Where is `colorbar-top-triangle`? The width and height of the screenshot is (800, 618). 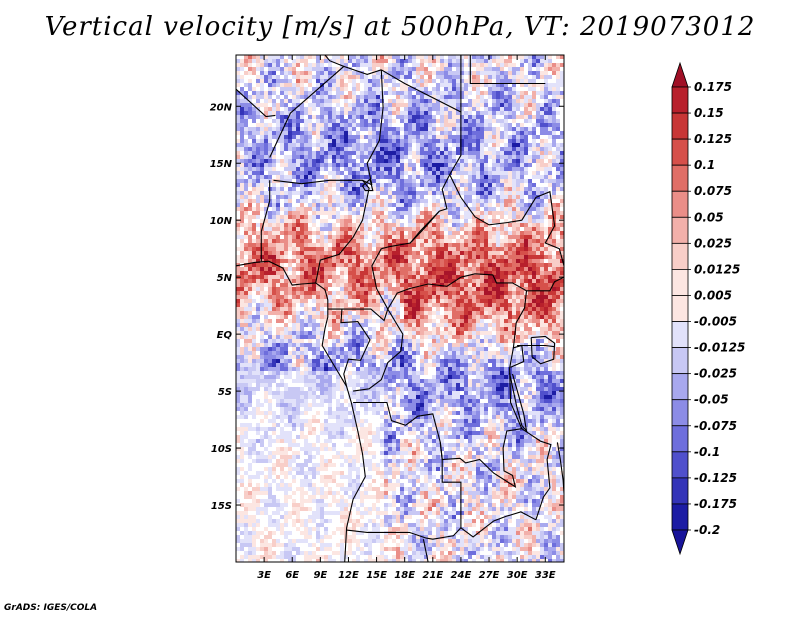
colorbar-top-triangle is located at coordinates (680, 74).